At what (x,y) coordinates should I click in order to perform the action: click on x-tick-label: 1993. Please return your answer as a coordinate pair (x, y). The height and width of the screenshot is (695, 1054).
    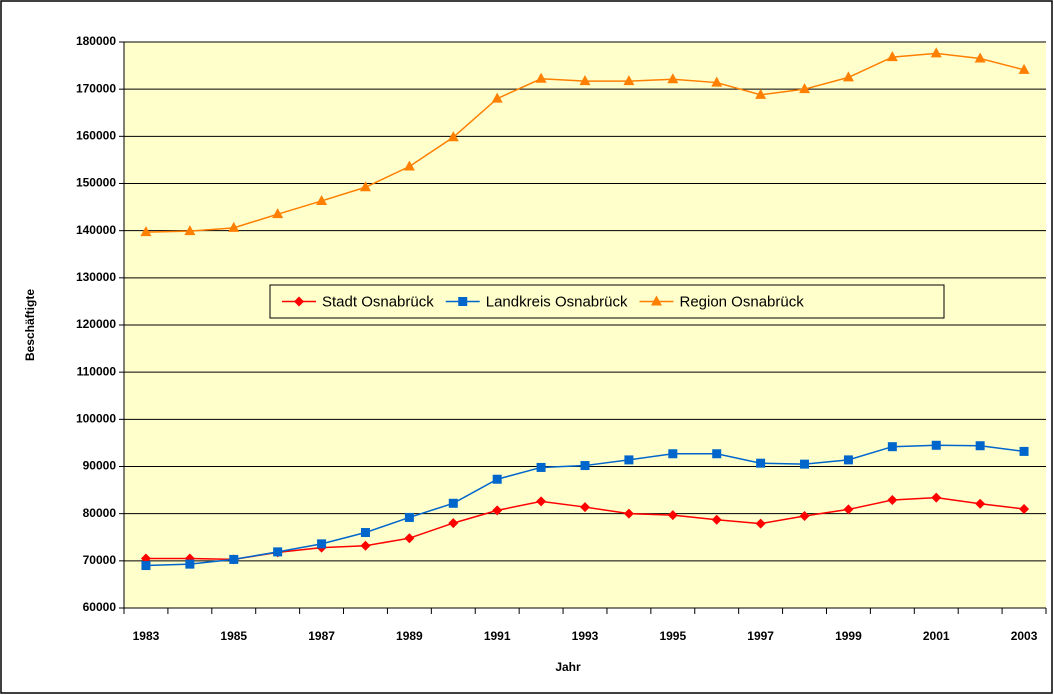
    Looking at the image, I should click on (585, 636).